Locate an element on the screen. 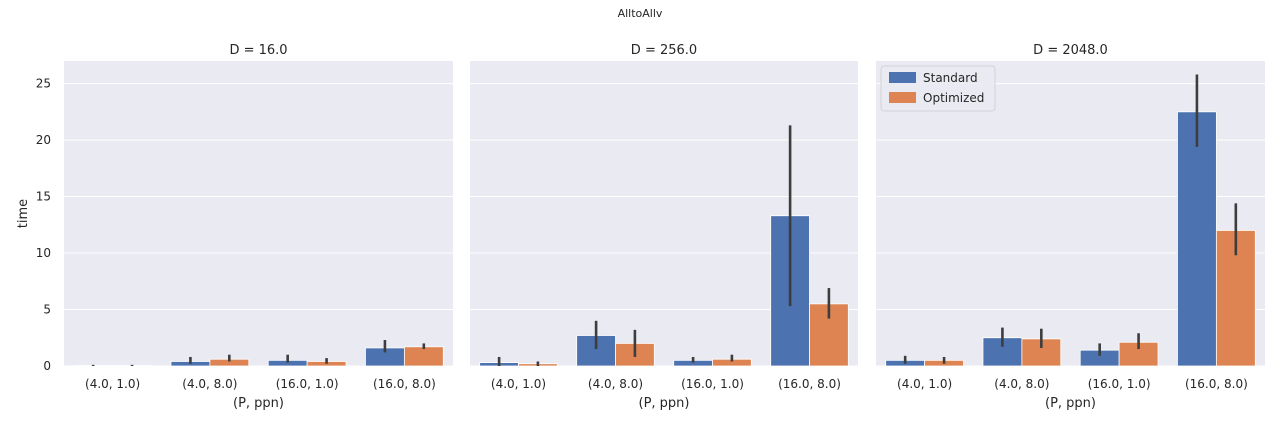 This screenshot has height=426, width=1280. figure-suptitle: AlltoAllv is located at coordinates (640, 13).